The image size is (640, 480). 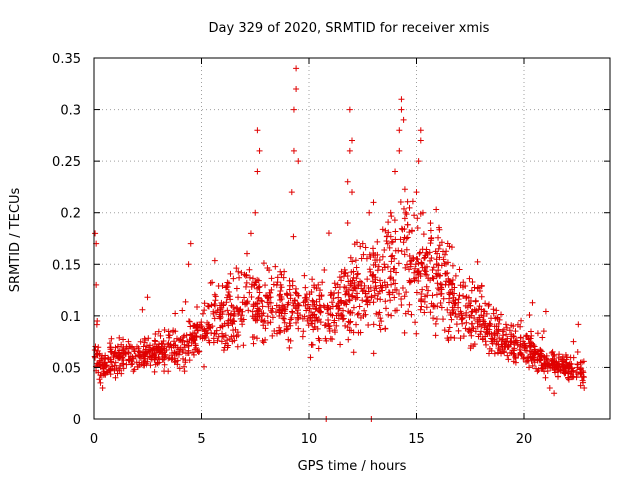 I want to click on y-tick-label: 0.05, so click(x=66, y=368).